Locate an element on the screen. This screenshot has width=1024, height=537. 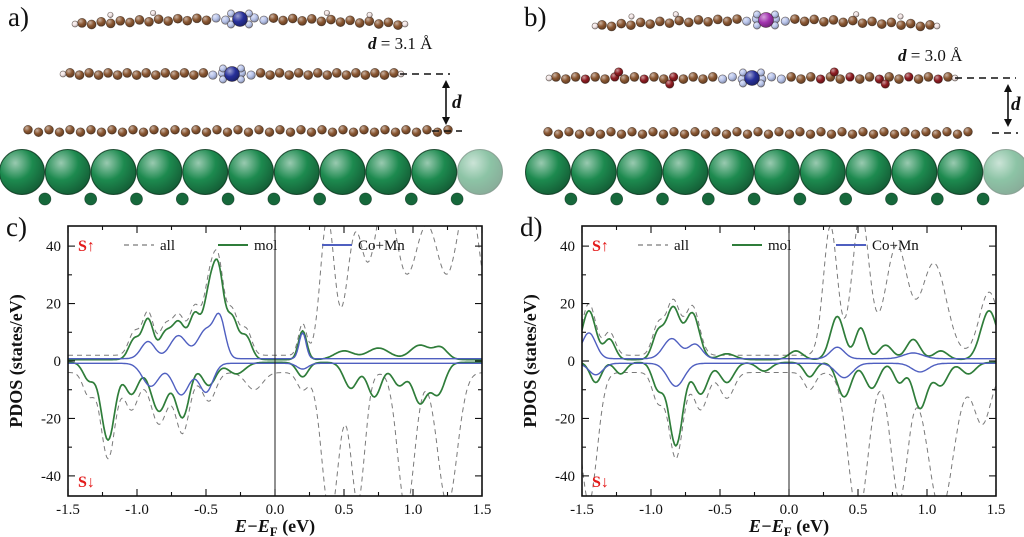
panel-label-a: a) is located at coordinates (18, 17).